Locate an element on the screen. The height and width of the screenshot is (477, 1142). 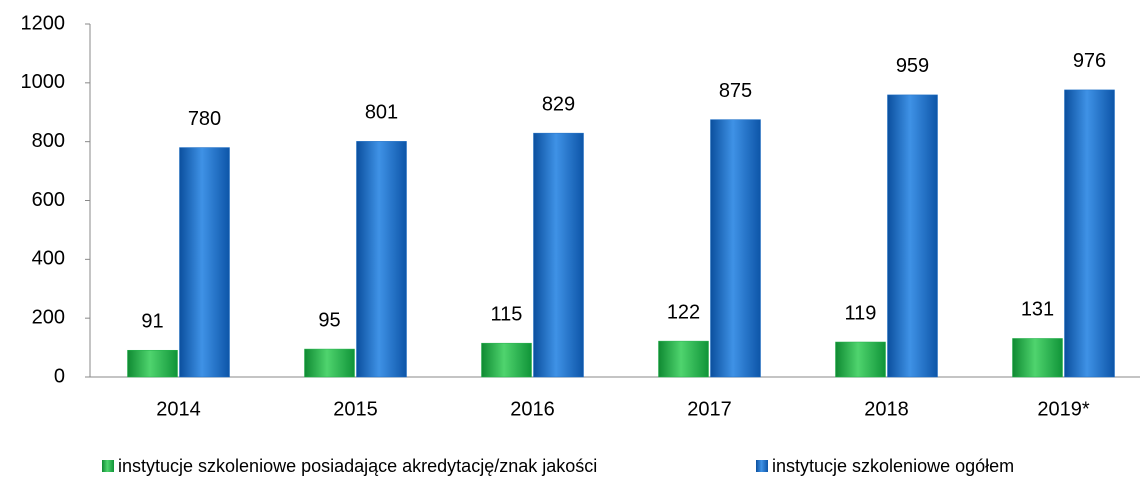
x-tick-label: 2018 is located at coordinates (886, 409).